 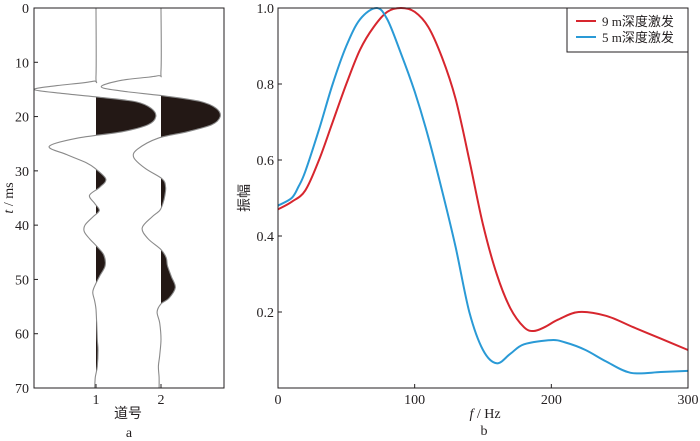 I want to click on legend-label-9m: 9 m深度激发, so click(x=638, y=21).